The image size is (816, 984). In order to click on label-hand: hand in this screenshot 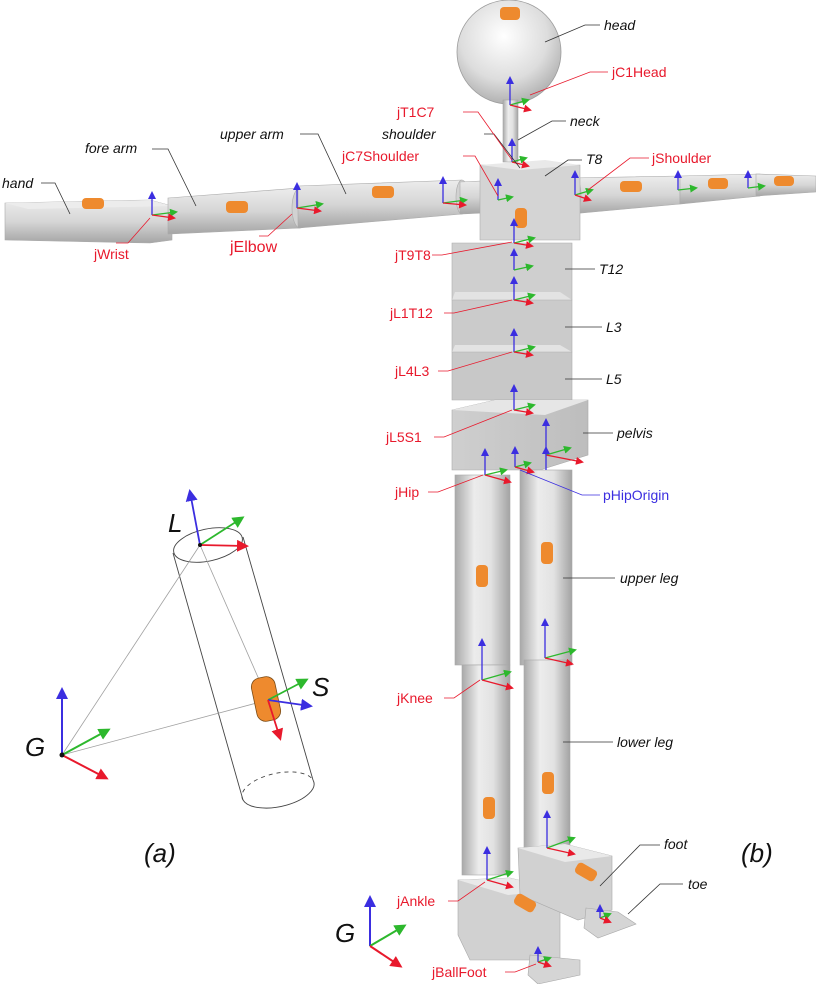, I will do `click(18, 183)`.